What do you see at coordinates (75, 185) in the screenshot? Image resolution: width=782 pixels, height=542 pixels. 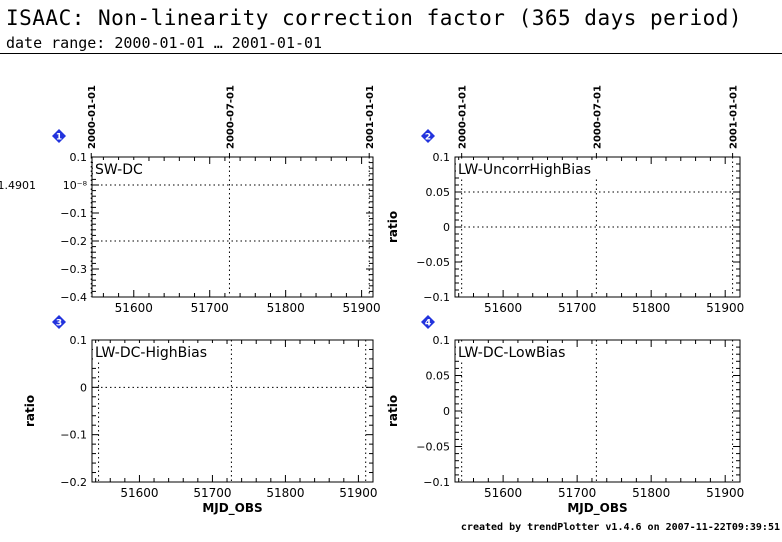 I see `y-tick-label: 10⁻⁸` at bounding box center [75, 185].